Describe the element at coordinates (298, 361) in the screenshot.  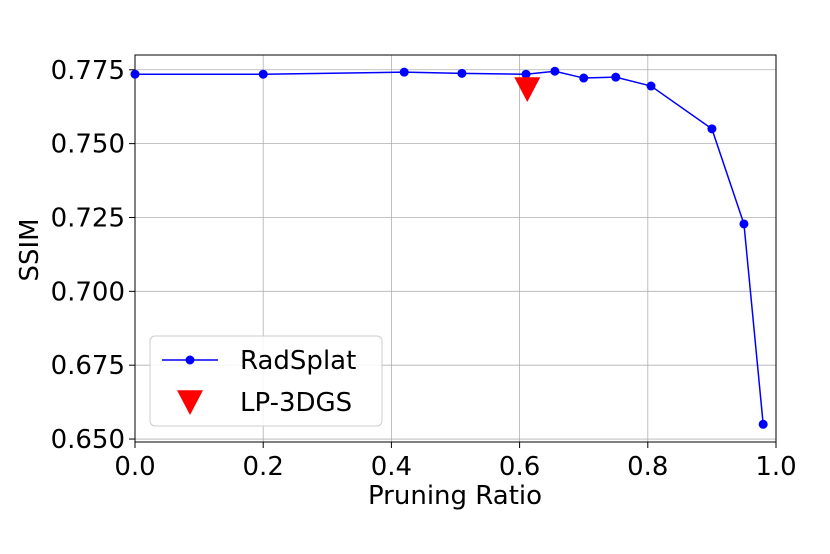
I see `legend-label: RadSplat` at that location.